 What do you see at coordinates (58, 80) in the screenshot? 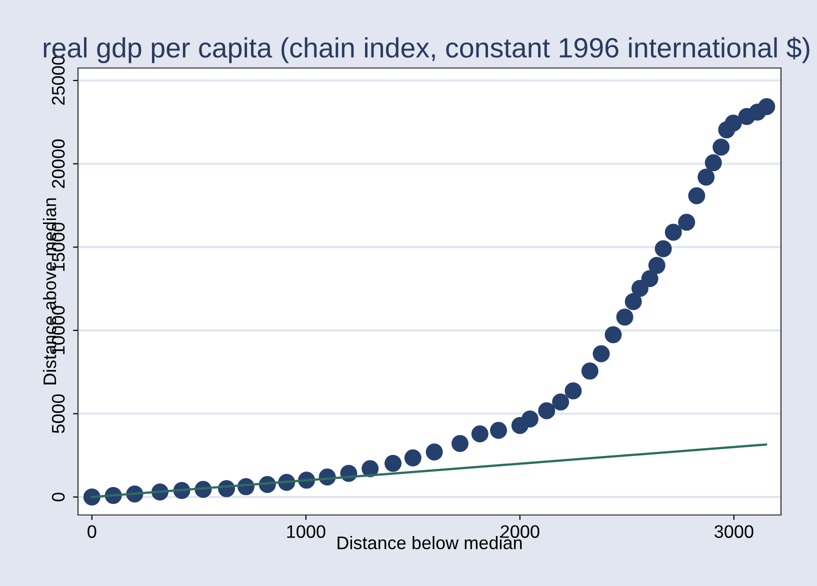
I see `y-tick-label: 25000` at bounding box center [58, 80].